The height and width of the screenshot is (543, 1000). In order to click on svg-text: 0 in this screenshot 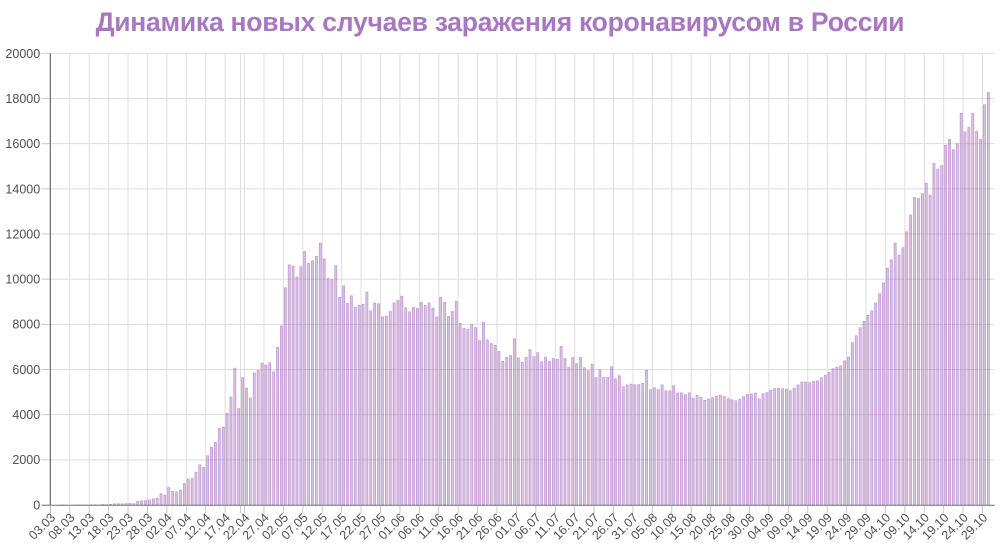, I will do `click(36, 505)`.